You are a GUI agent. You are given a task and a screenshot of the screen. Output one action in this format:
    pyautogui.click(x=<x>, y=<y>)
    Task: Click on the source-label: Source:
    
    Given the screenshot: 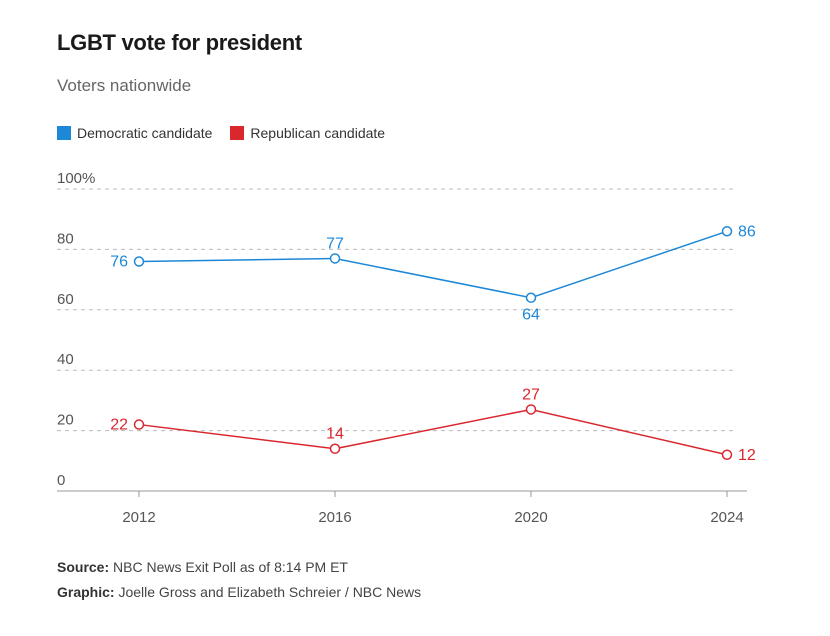 What is the action you would take?
    pyautogui.click(x=83, y=567)
    